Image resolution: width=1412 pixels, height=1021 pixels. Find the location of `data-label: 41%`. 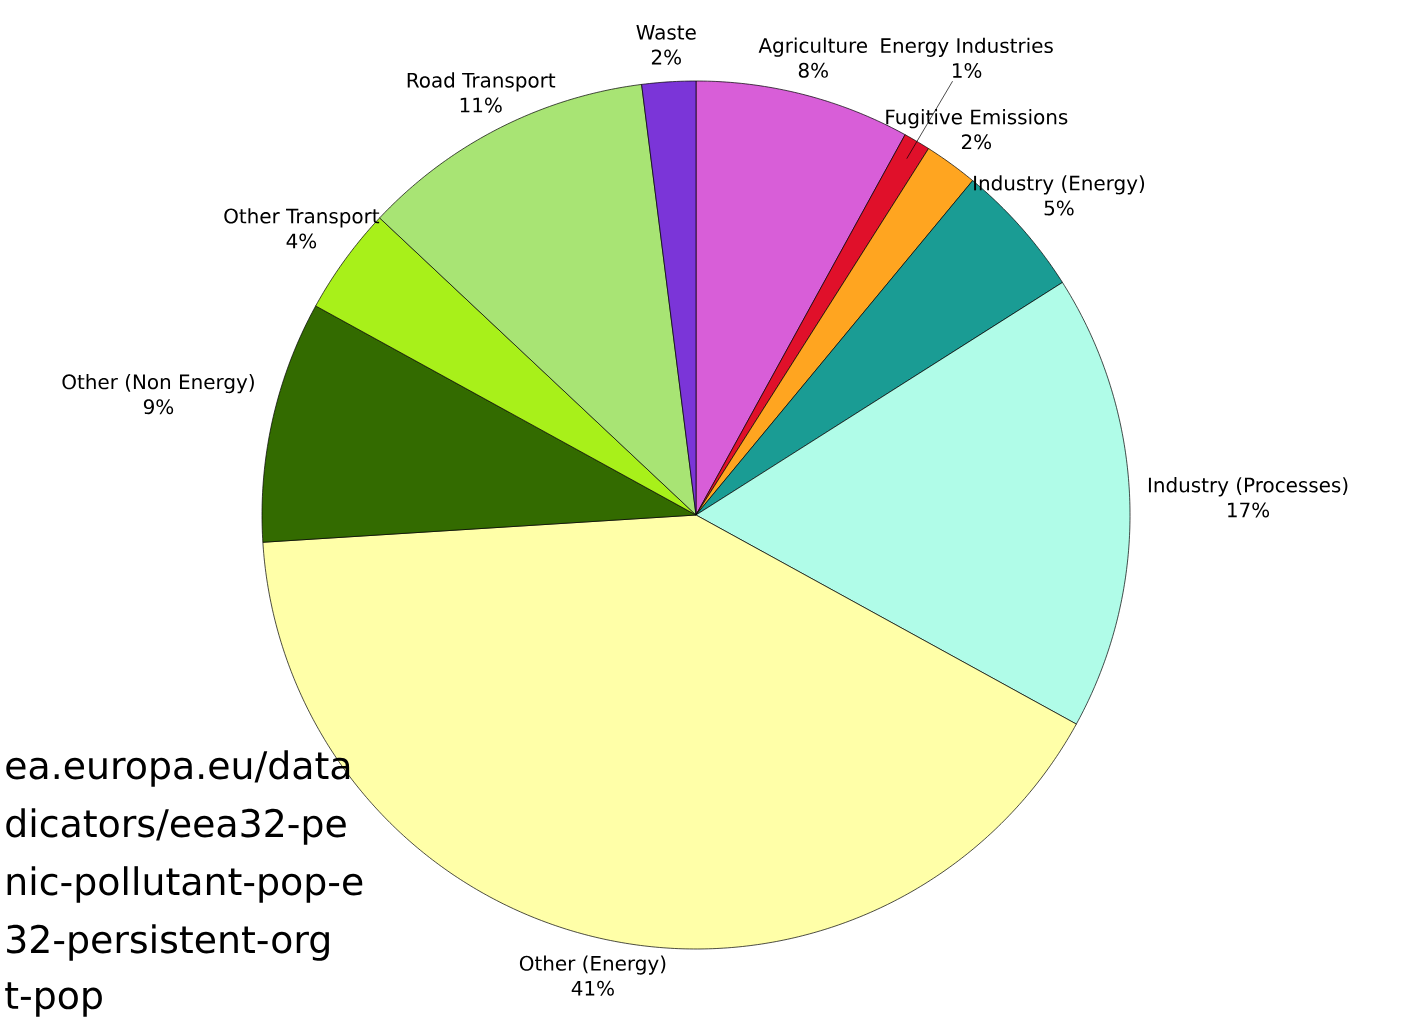

data-label: 41% is located at coordinates (592, 988).